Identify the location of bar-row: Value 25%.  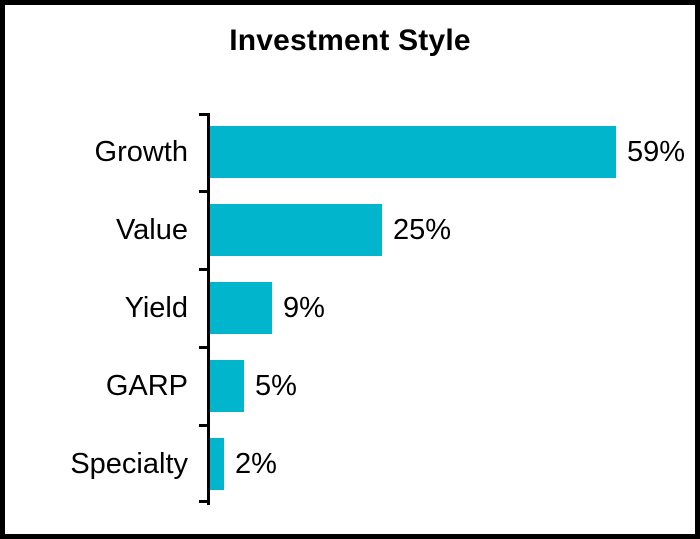
(350, 230).